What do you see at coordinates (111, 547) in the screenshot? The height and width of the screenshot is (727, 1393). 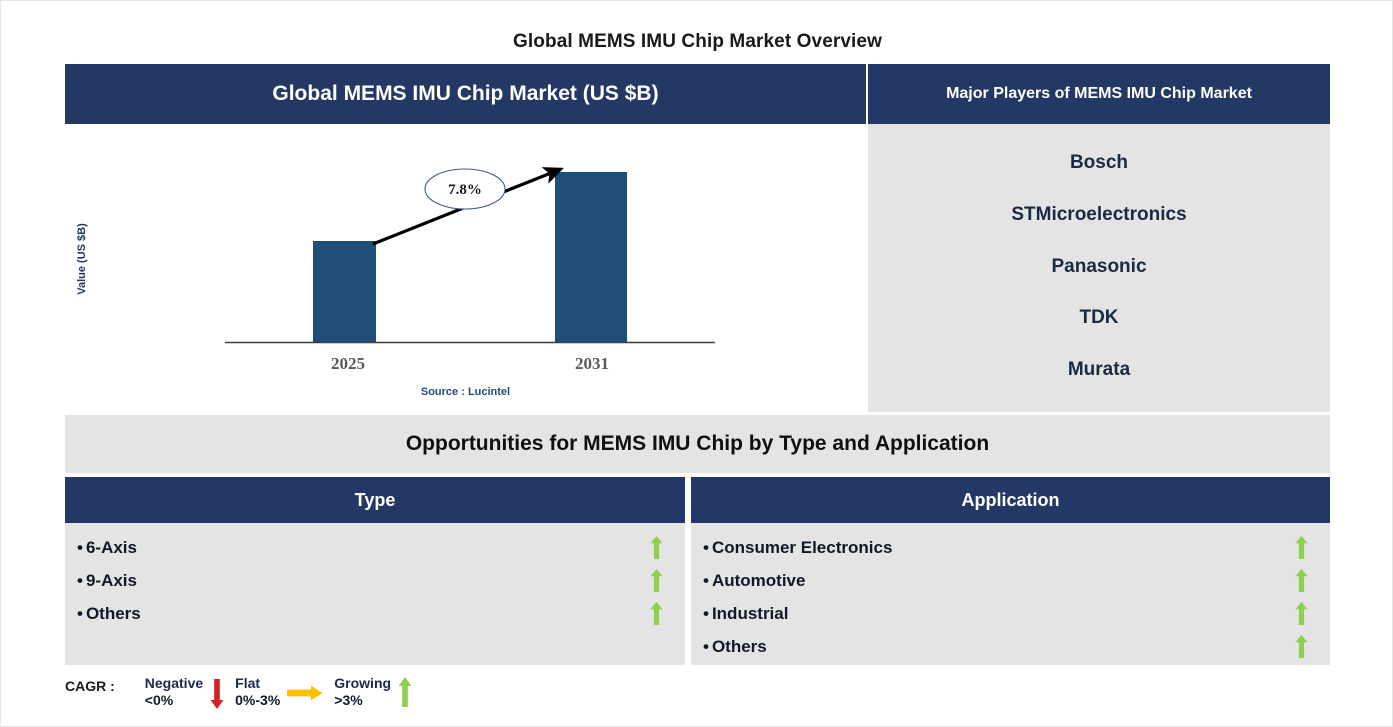 I see `type-item-text-0: 6-Axis` at bounding box center [111, 547].